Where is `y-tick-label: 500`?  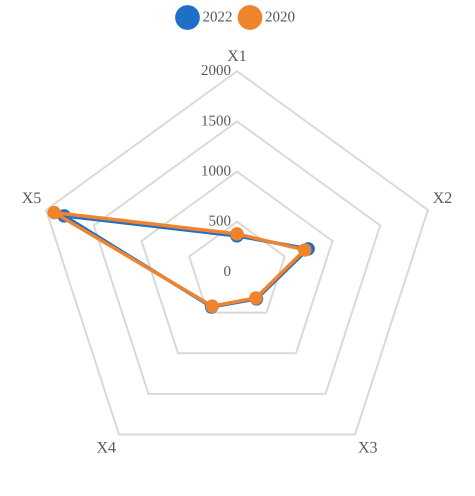
y-tick-label: 500 is located at coordinates (219, 222).